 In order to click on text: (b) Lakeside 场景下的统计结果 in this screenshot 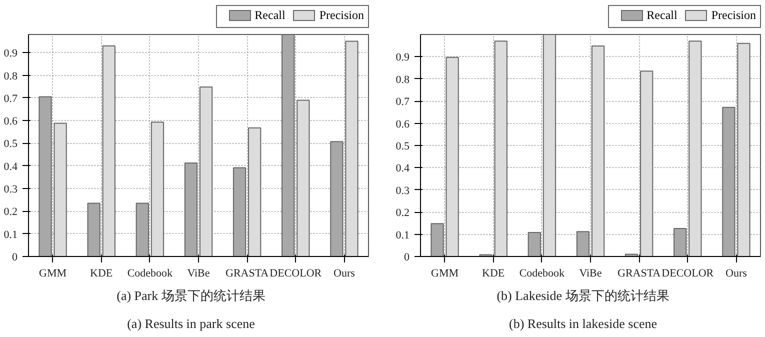, I will do `click(583, 296)`.